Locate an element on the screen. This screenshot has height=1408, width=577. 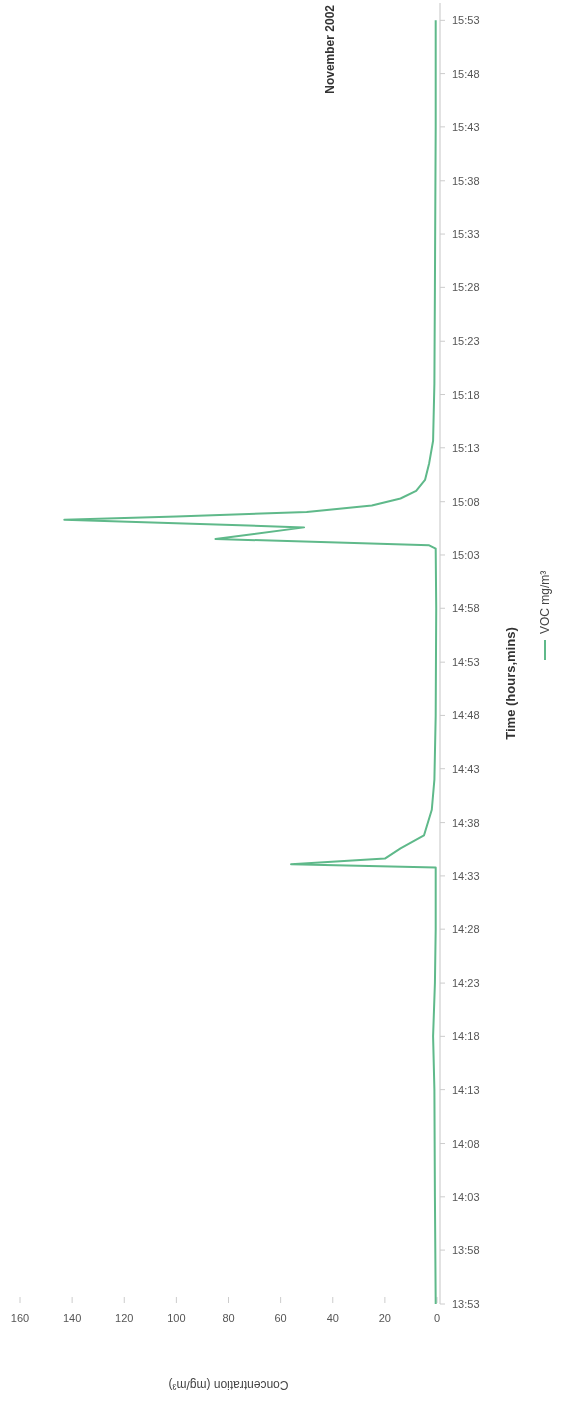
x-tick-label: 0 is located at coordinates (437, 1318).